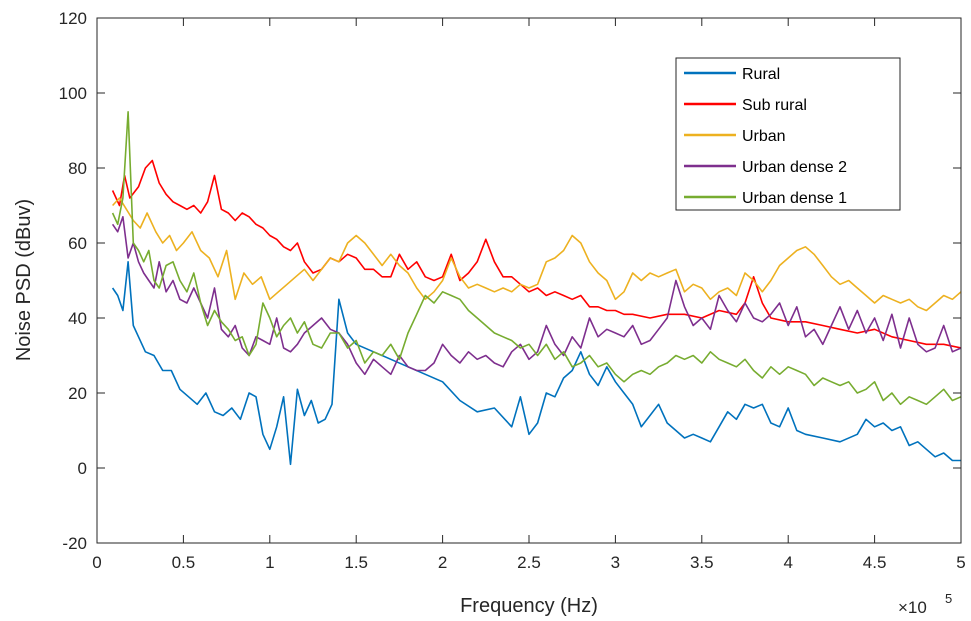 The image size is (971, 621). What do you see at coordinates (77, 243) in the screenshot?
I see `y-tick-label: 60` at bounding box center [77, 243].